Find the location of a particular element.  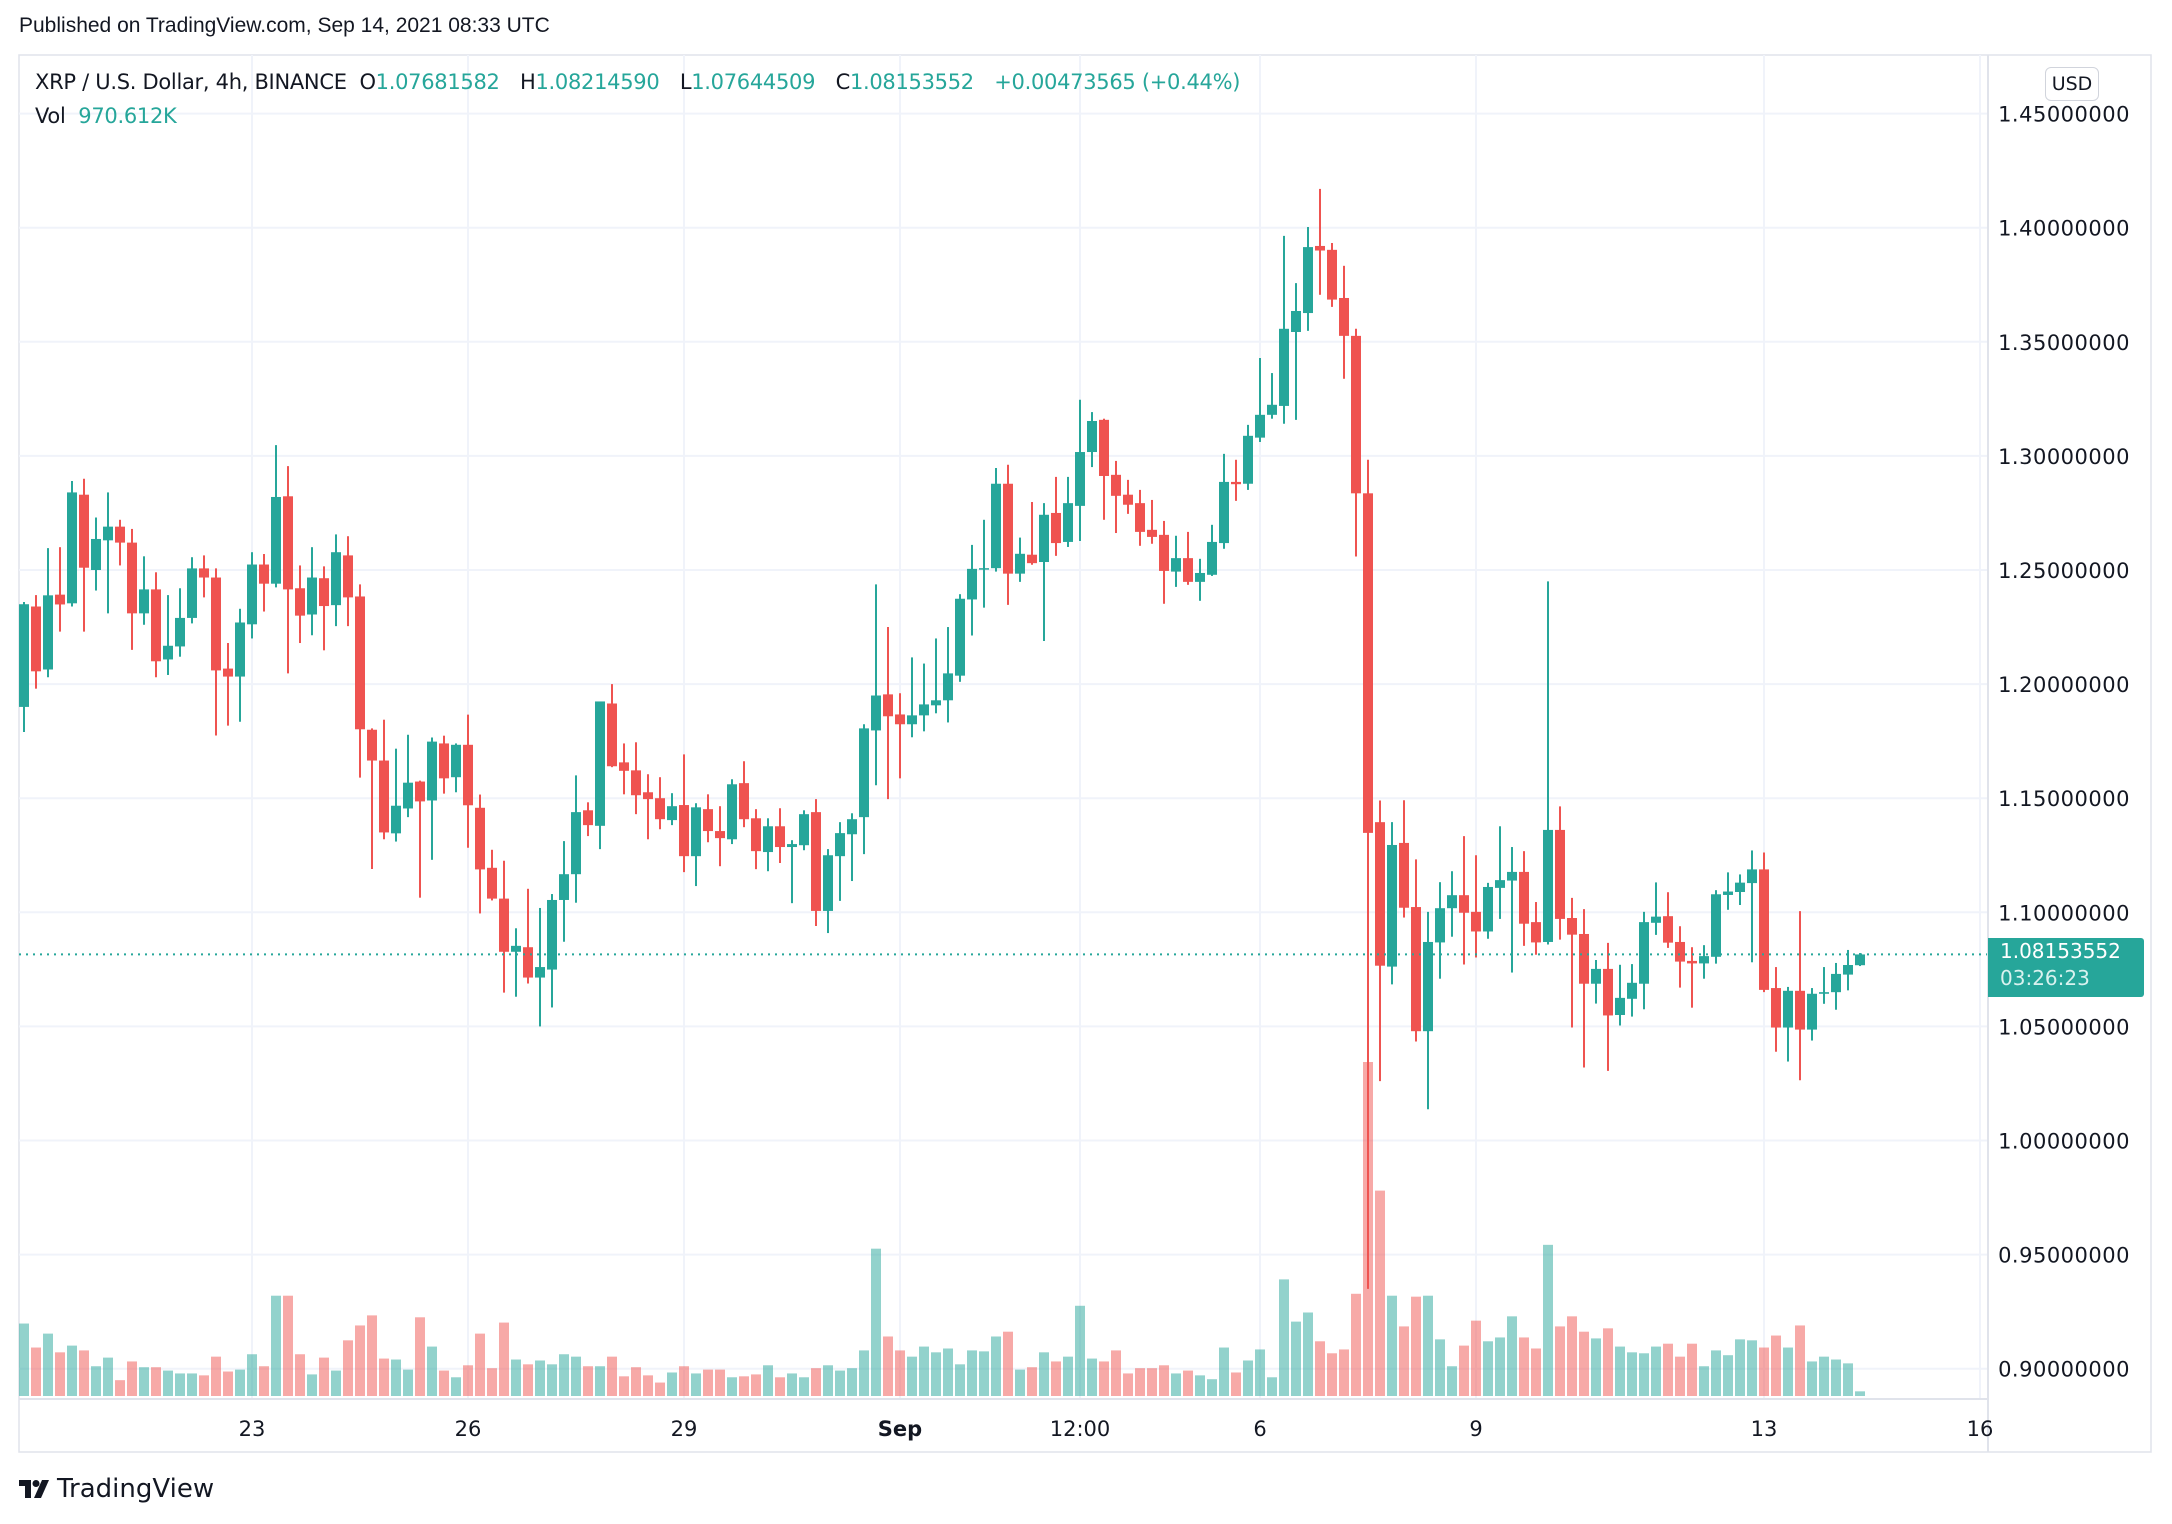

close-value: 1.08153552 is located at coordinates (911, 82).